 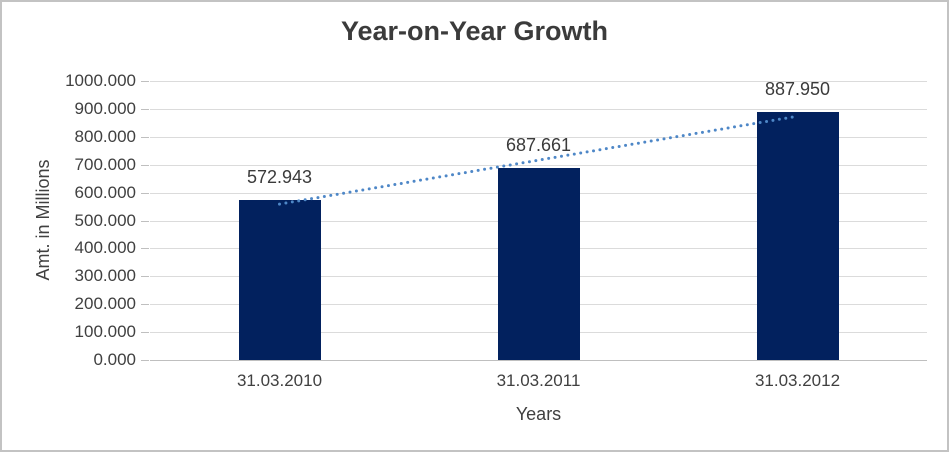 I want to click on y-tick-label: 900.000, so click(x=105, y=108).